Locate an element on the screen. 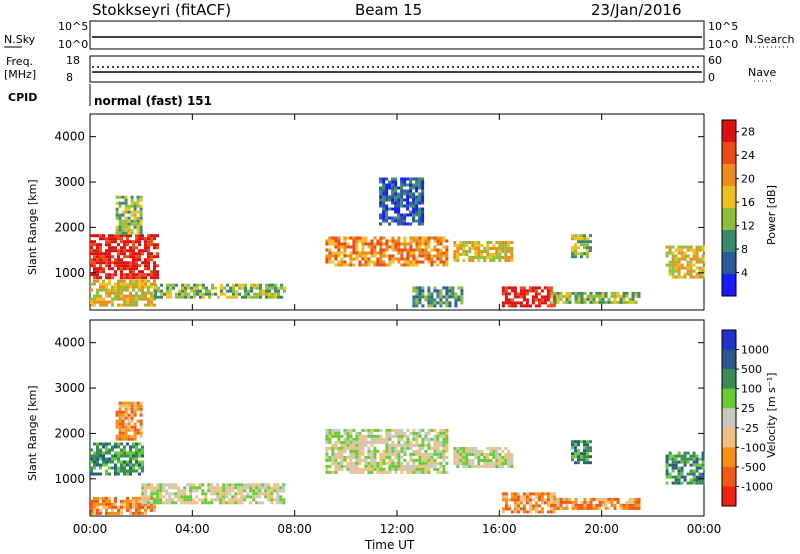 This screenshot has height=554, width=800. x-tick-label: 08:00 is located at coordinates (294, 529).